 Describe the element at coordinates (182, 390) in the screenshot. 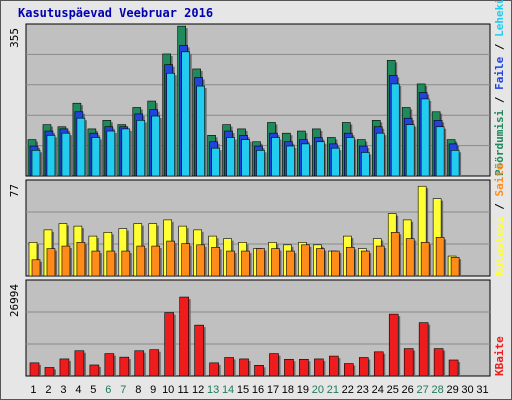

I see `day-label: 11` at that location.